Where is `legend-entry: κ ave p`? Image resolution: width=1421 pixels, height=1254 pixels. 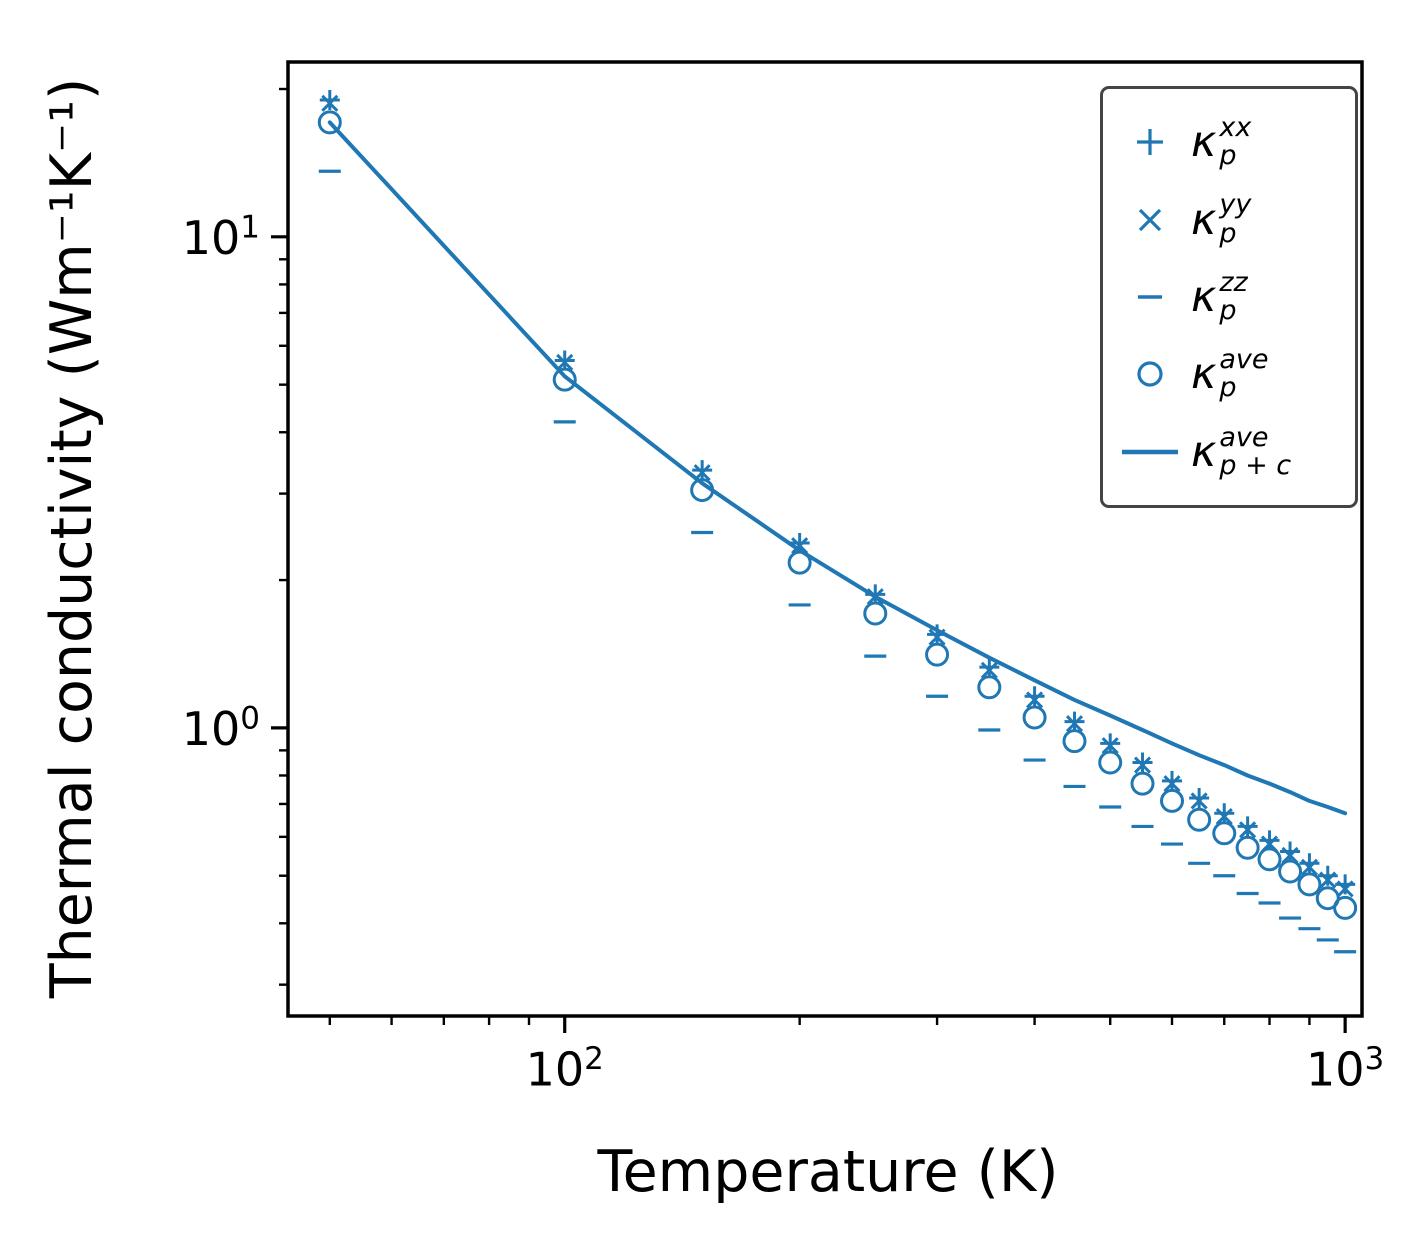
legend-entry: κ ave p is located at coordinates (1234, 374).